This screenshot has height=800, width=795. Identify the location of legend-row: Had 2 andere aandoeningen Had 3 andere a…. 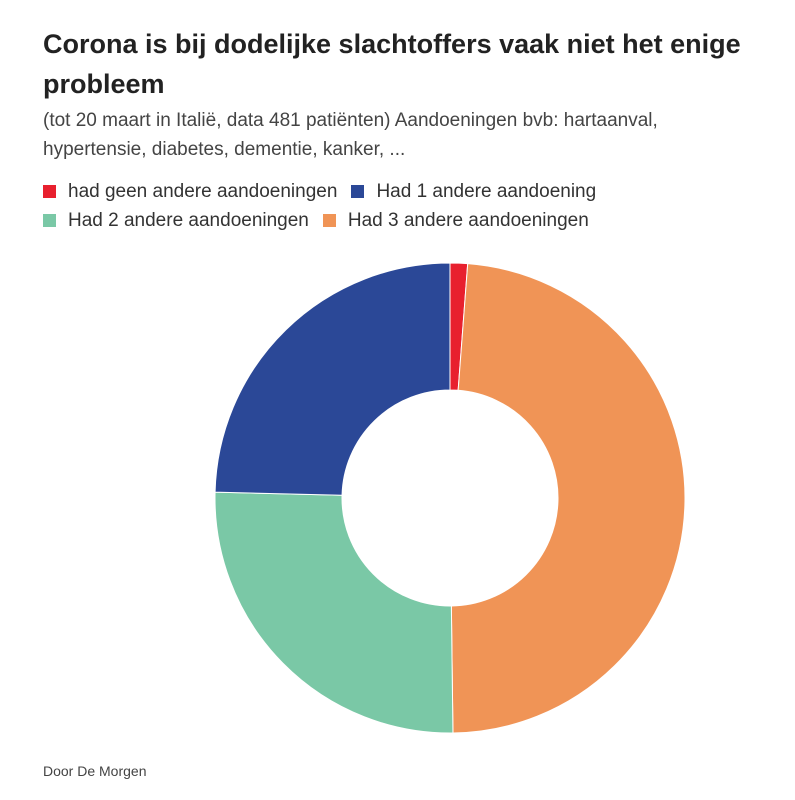
(403, 220).